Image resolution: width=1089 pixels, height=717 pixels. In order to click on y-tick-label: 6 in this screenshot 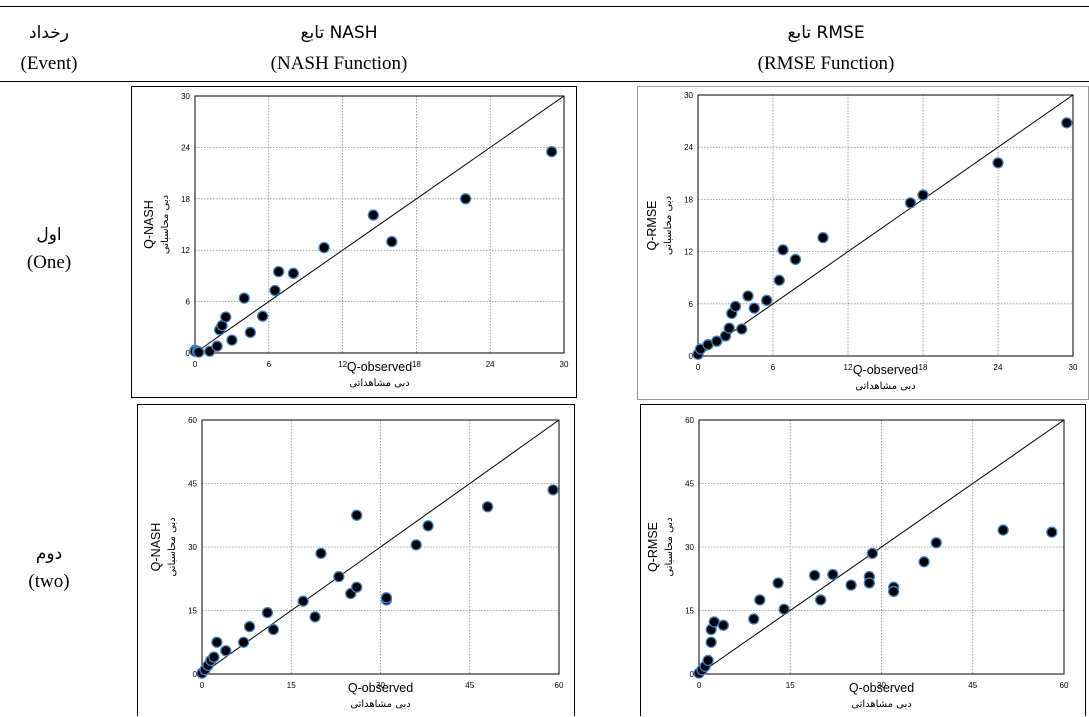, I will do `click(691, 304)`.